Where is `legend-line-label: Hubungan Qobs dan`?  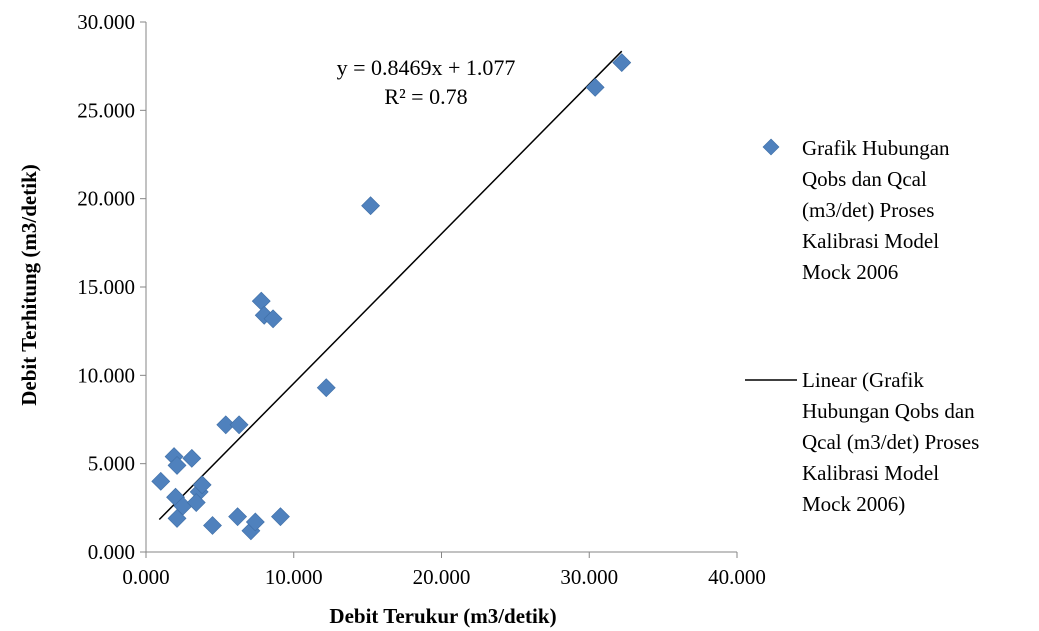
legend-line-label: Hubungan Qobs dan is located at coordinates (888, 411).